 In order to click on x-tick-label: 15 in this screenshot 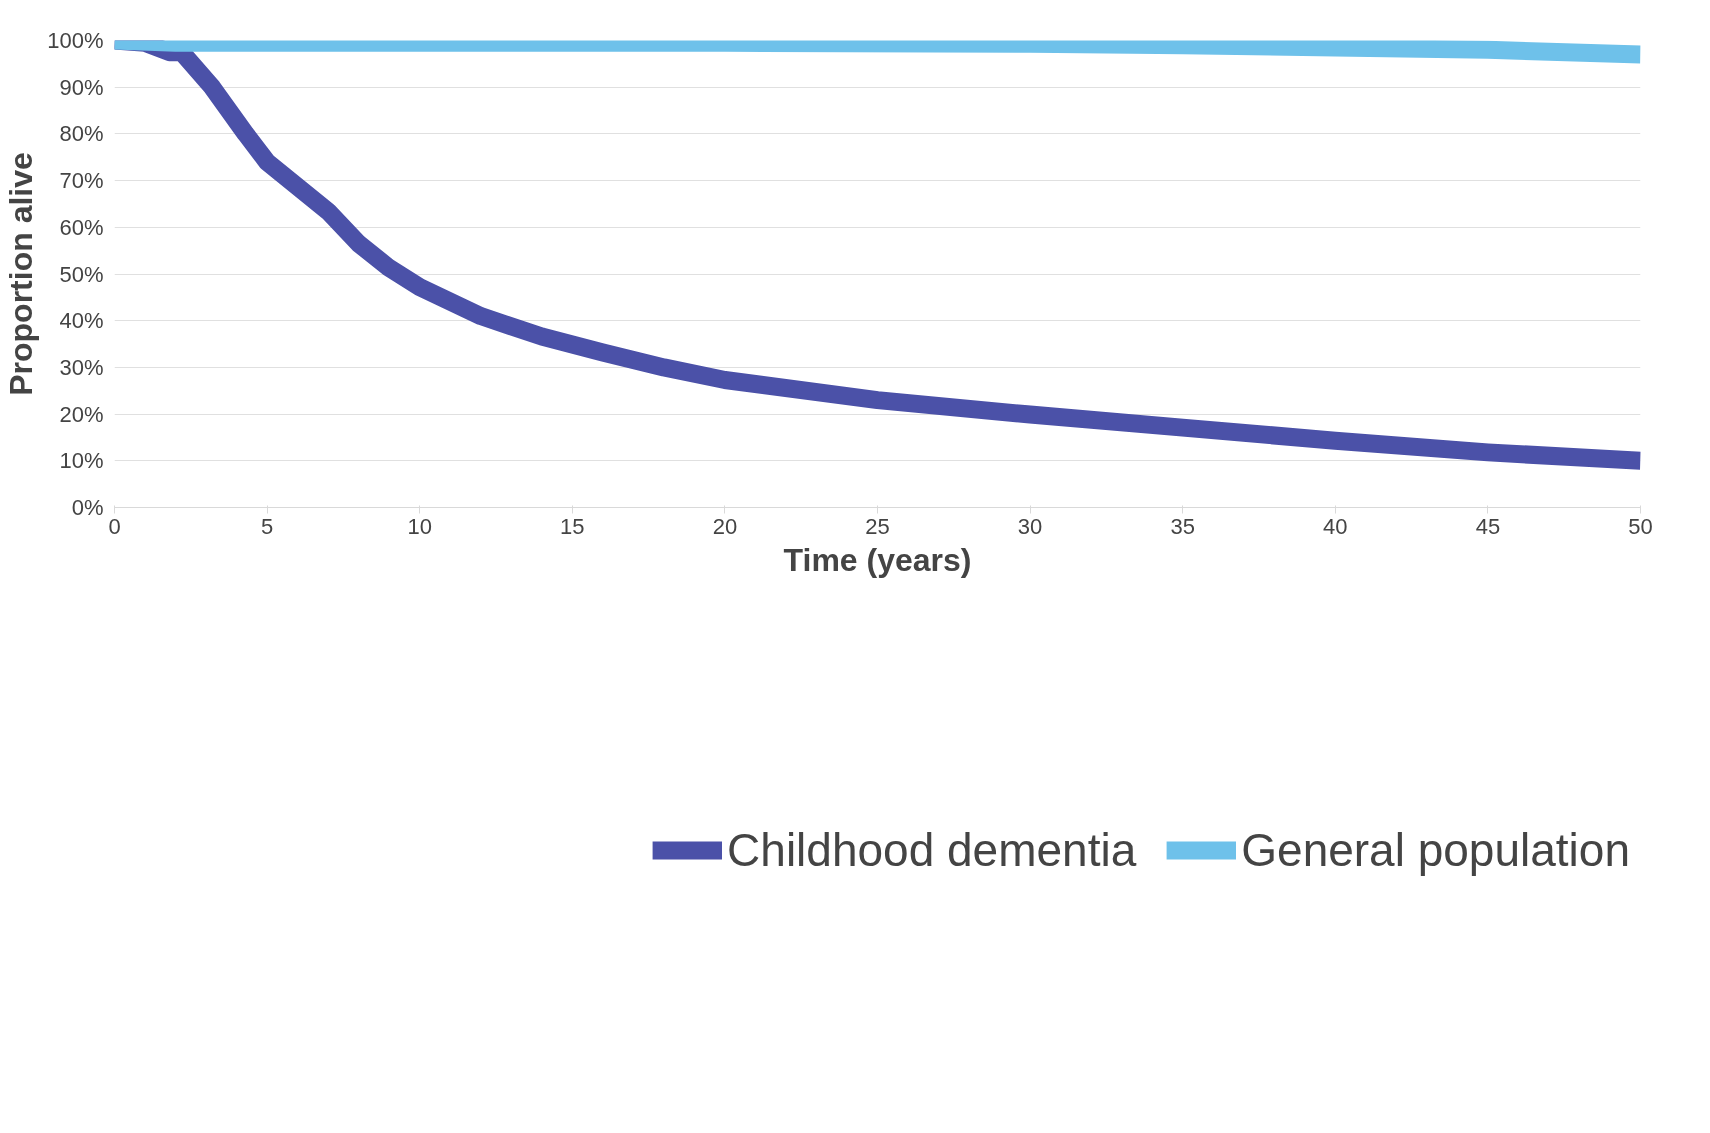, I will do `click(572, 526)`.